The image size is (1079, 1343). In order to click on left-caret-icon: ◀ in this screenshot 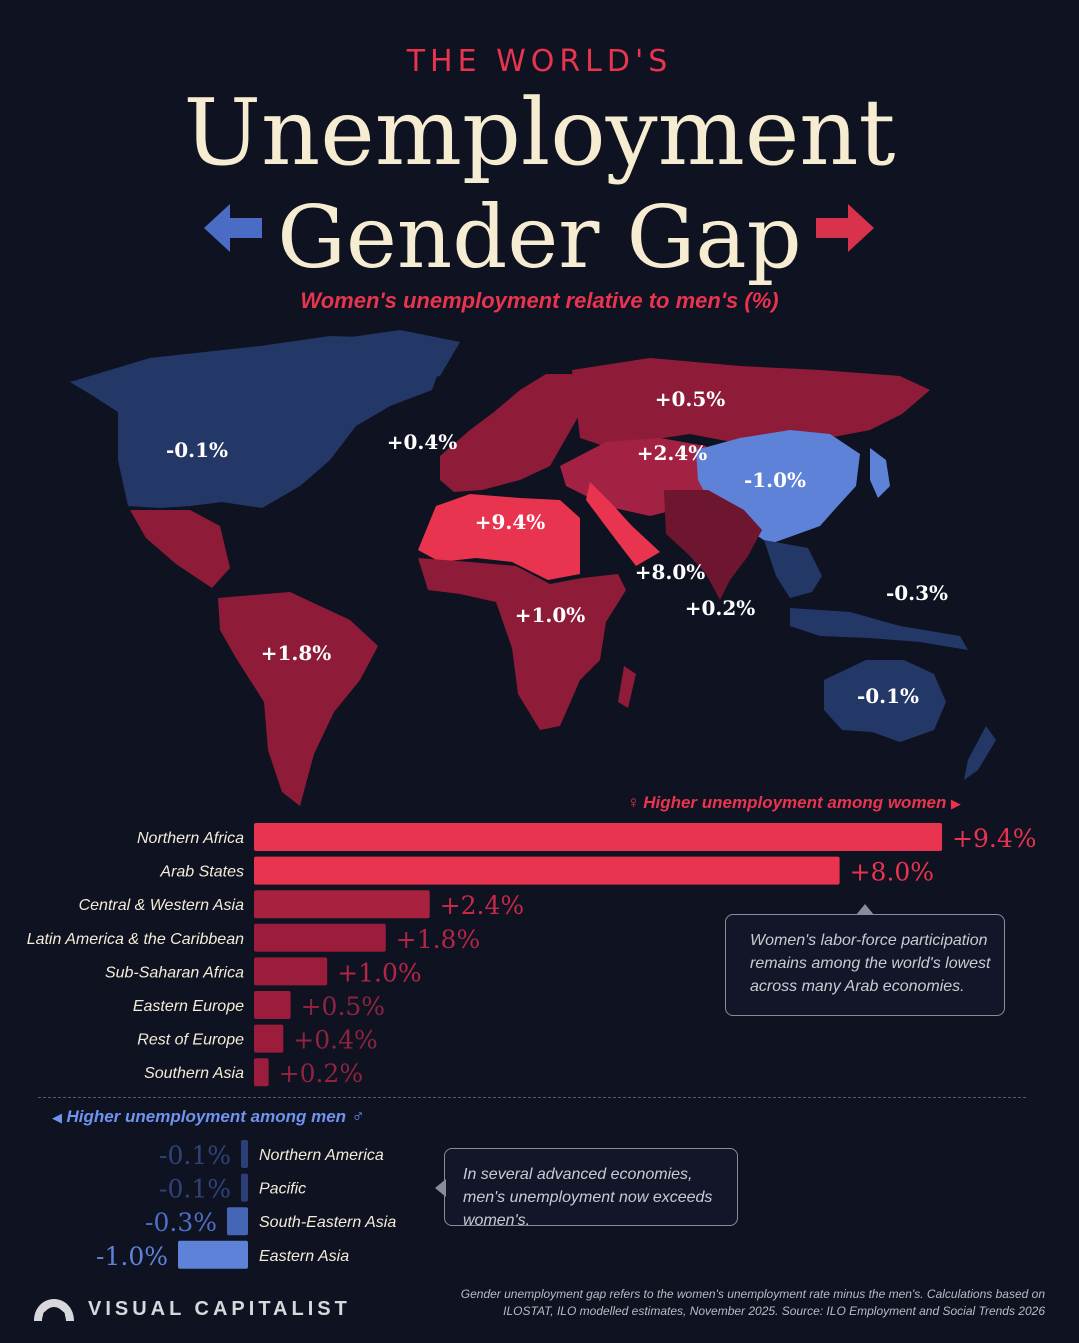, I will do `click(57, 1117)`.